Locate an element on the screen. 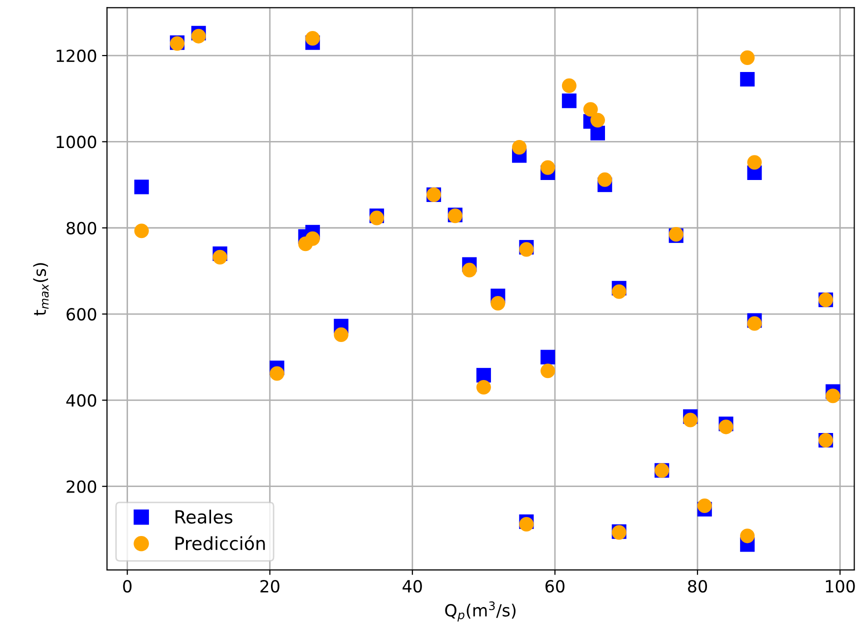 The width and height of the screenshot is (856, 644). legend-label: Reales is located at coordinates (204, 517).